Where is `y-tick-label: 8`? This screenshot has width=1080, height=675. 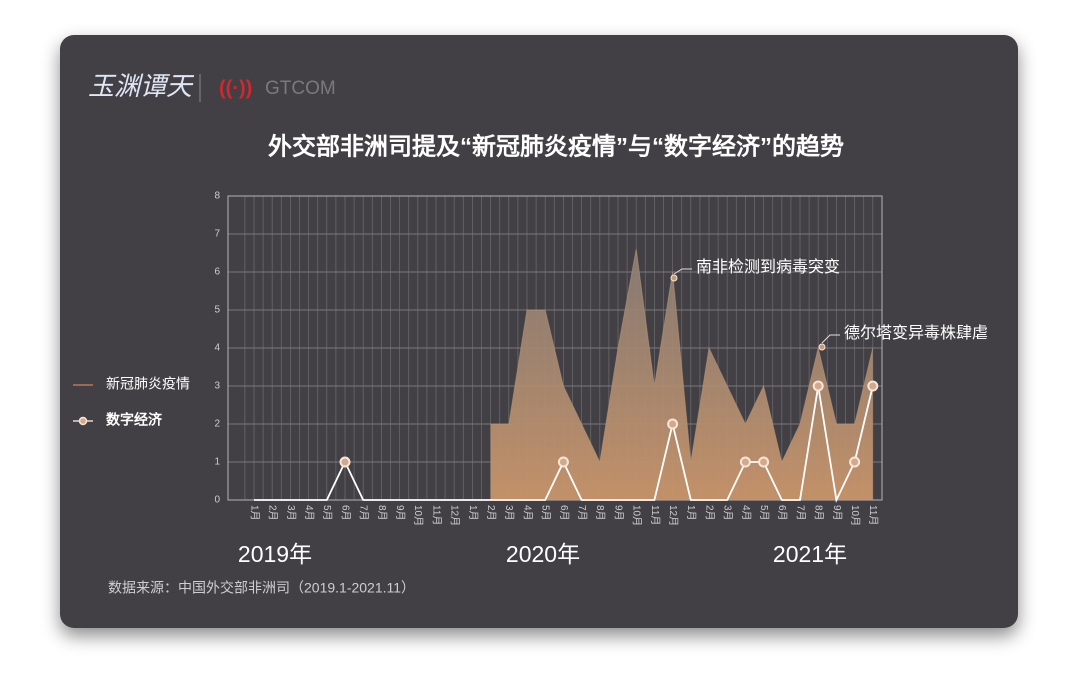 y-tick-label: 8 is located at coordinates (217, 196).